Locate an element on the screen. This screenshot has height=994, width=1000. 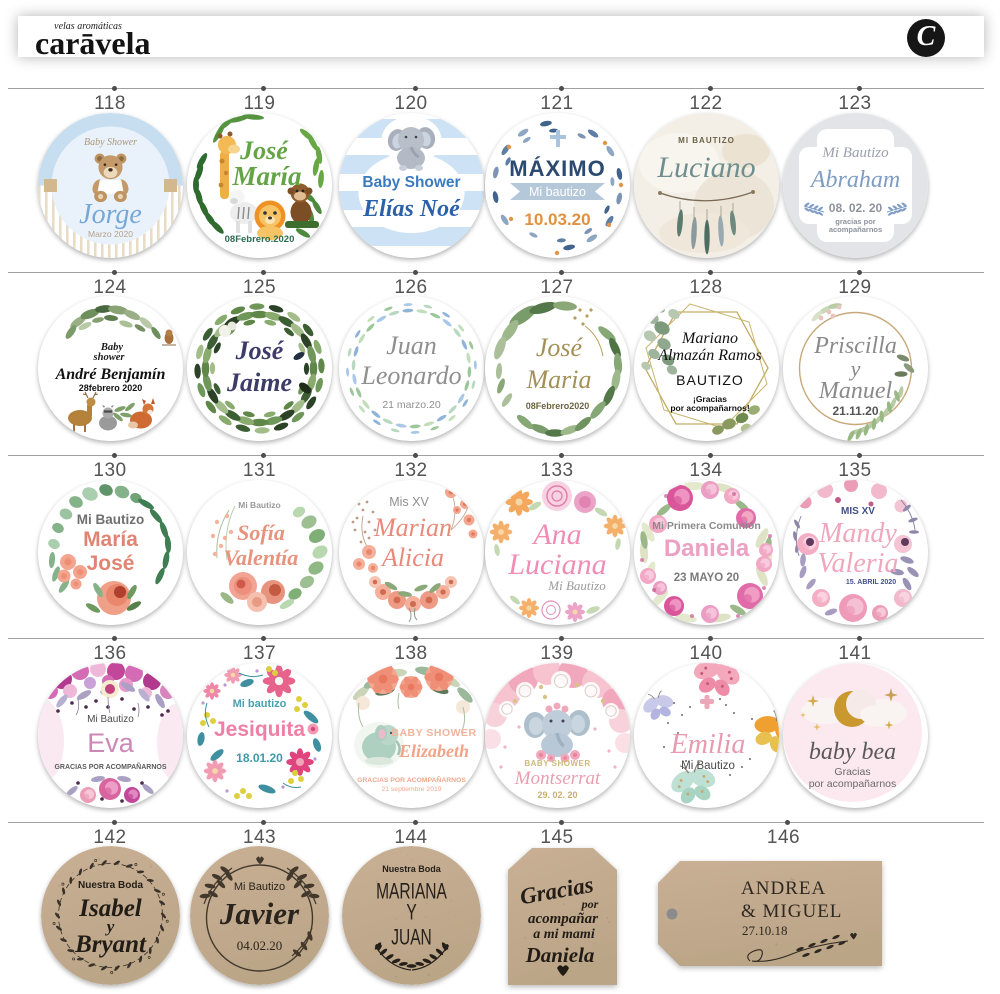
svg-text: 21.11.20 is located at coordinates (855, 411).